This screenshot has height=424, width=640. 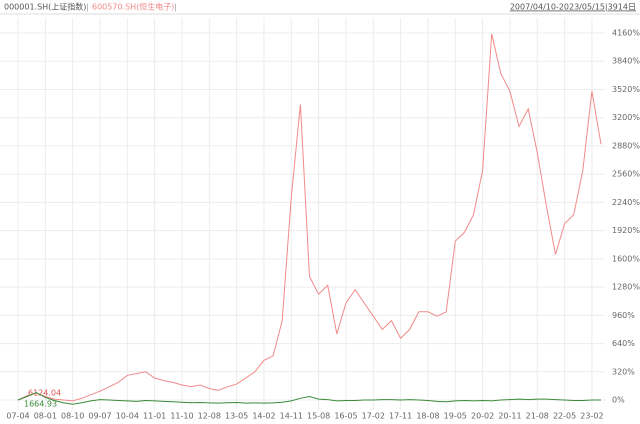 I want to click on series-line, so click(x=309, y=398).